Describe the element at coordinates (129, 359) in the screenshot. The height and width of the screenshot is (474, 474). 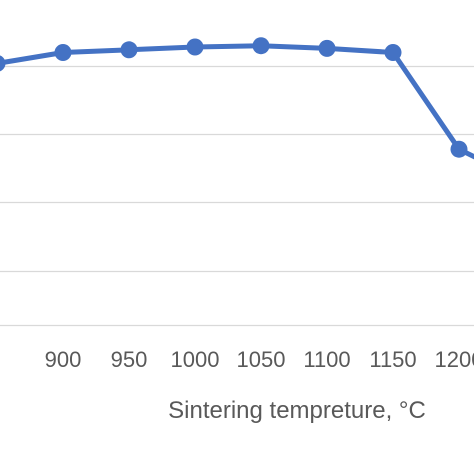
I see `x-tick-label: 950` at that location.